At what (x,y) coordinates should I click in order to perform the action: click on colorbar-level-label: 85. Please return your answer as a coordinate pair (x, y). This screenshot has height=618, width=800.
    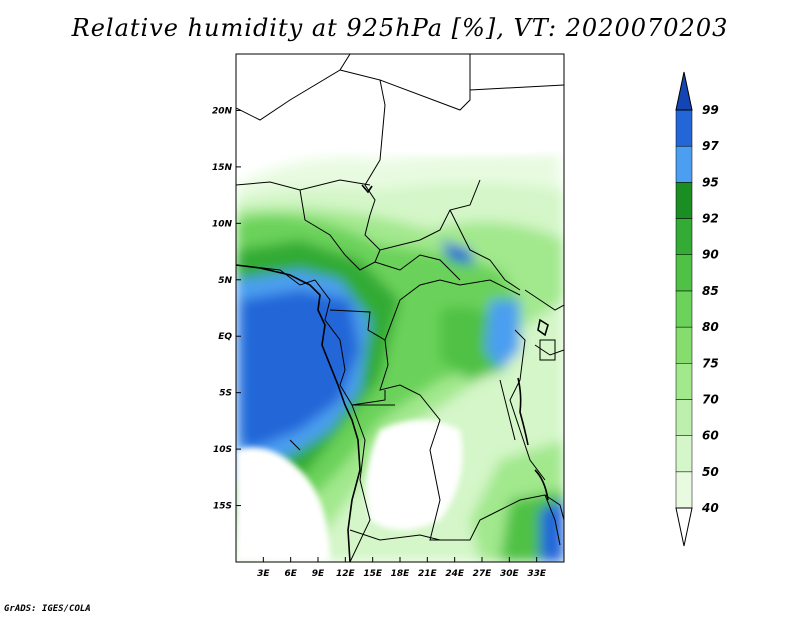
    Looking at the image, I should click on (710, 291).